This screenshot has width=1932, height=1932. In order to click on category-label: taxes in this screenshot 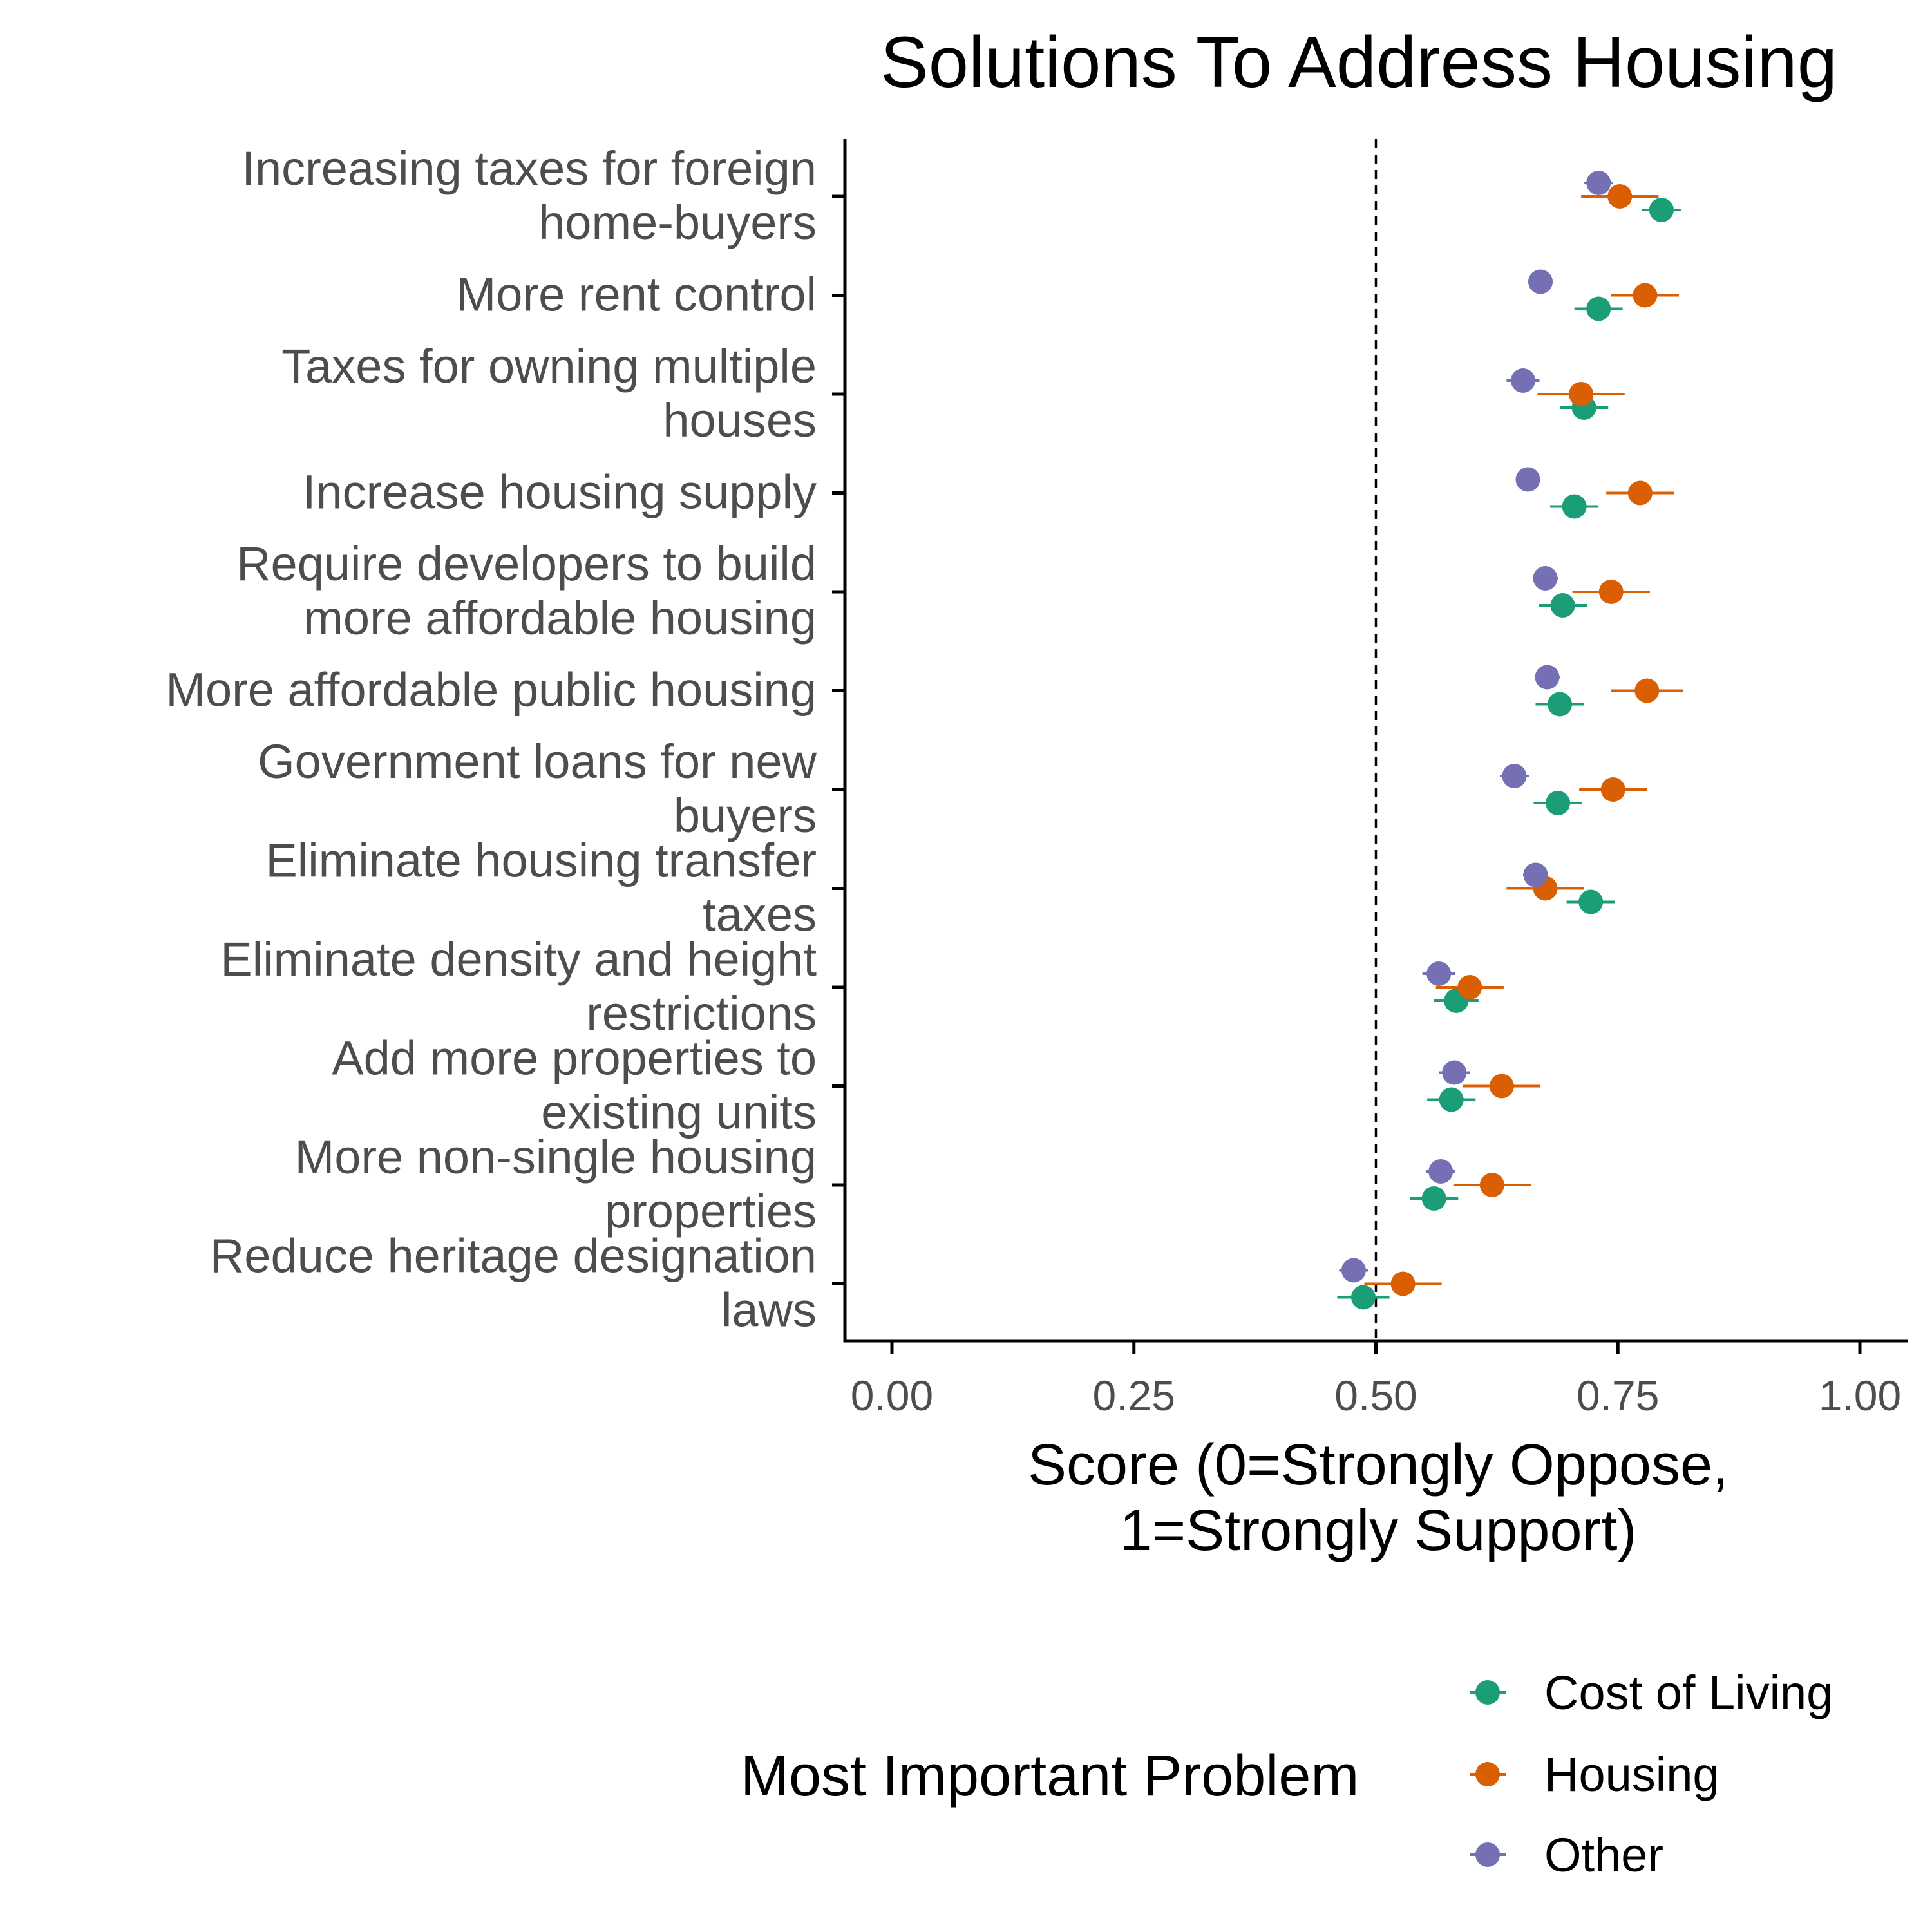, I will do `click(760, 915)`.